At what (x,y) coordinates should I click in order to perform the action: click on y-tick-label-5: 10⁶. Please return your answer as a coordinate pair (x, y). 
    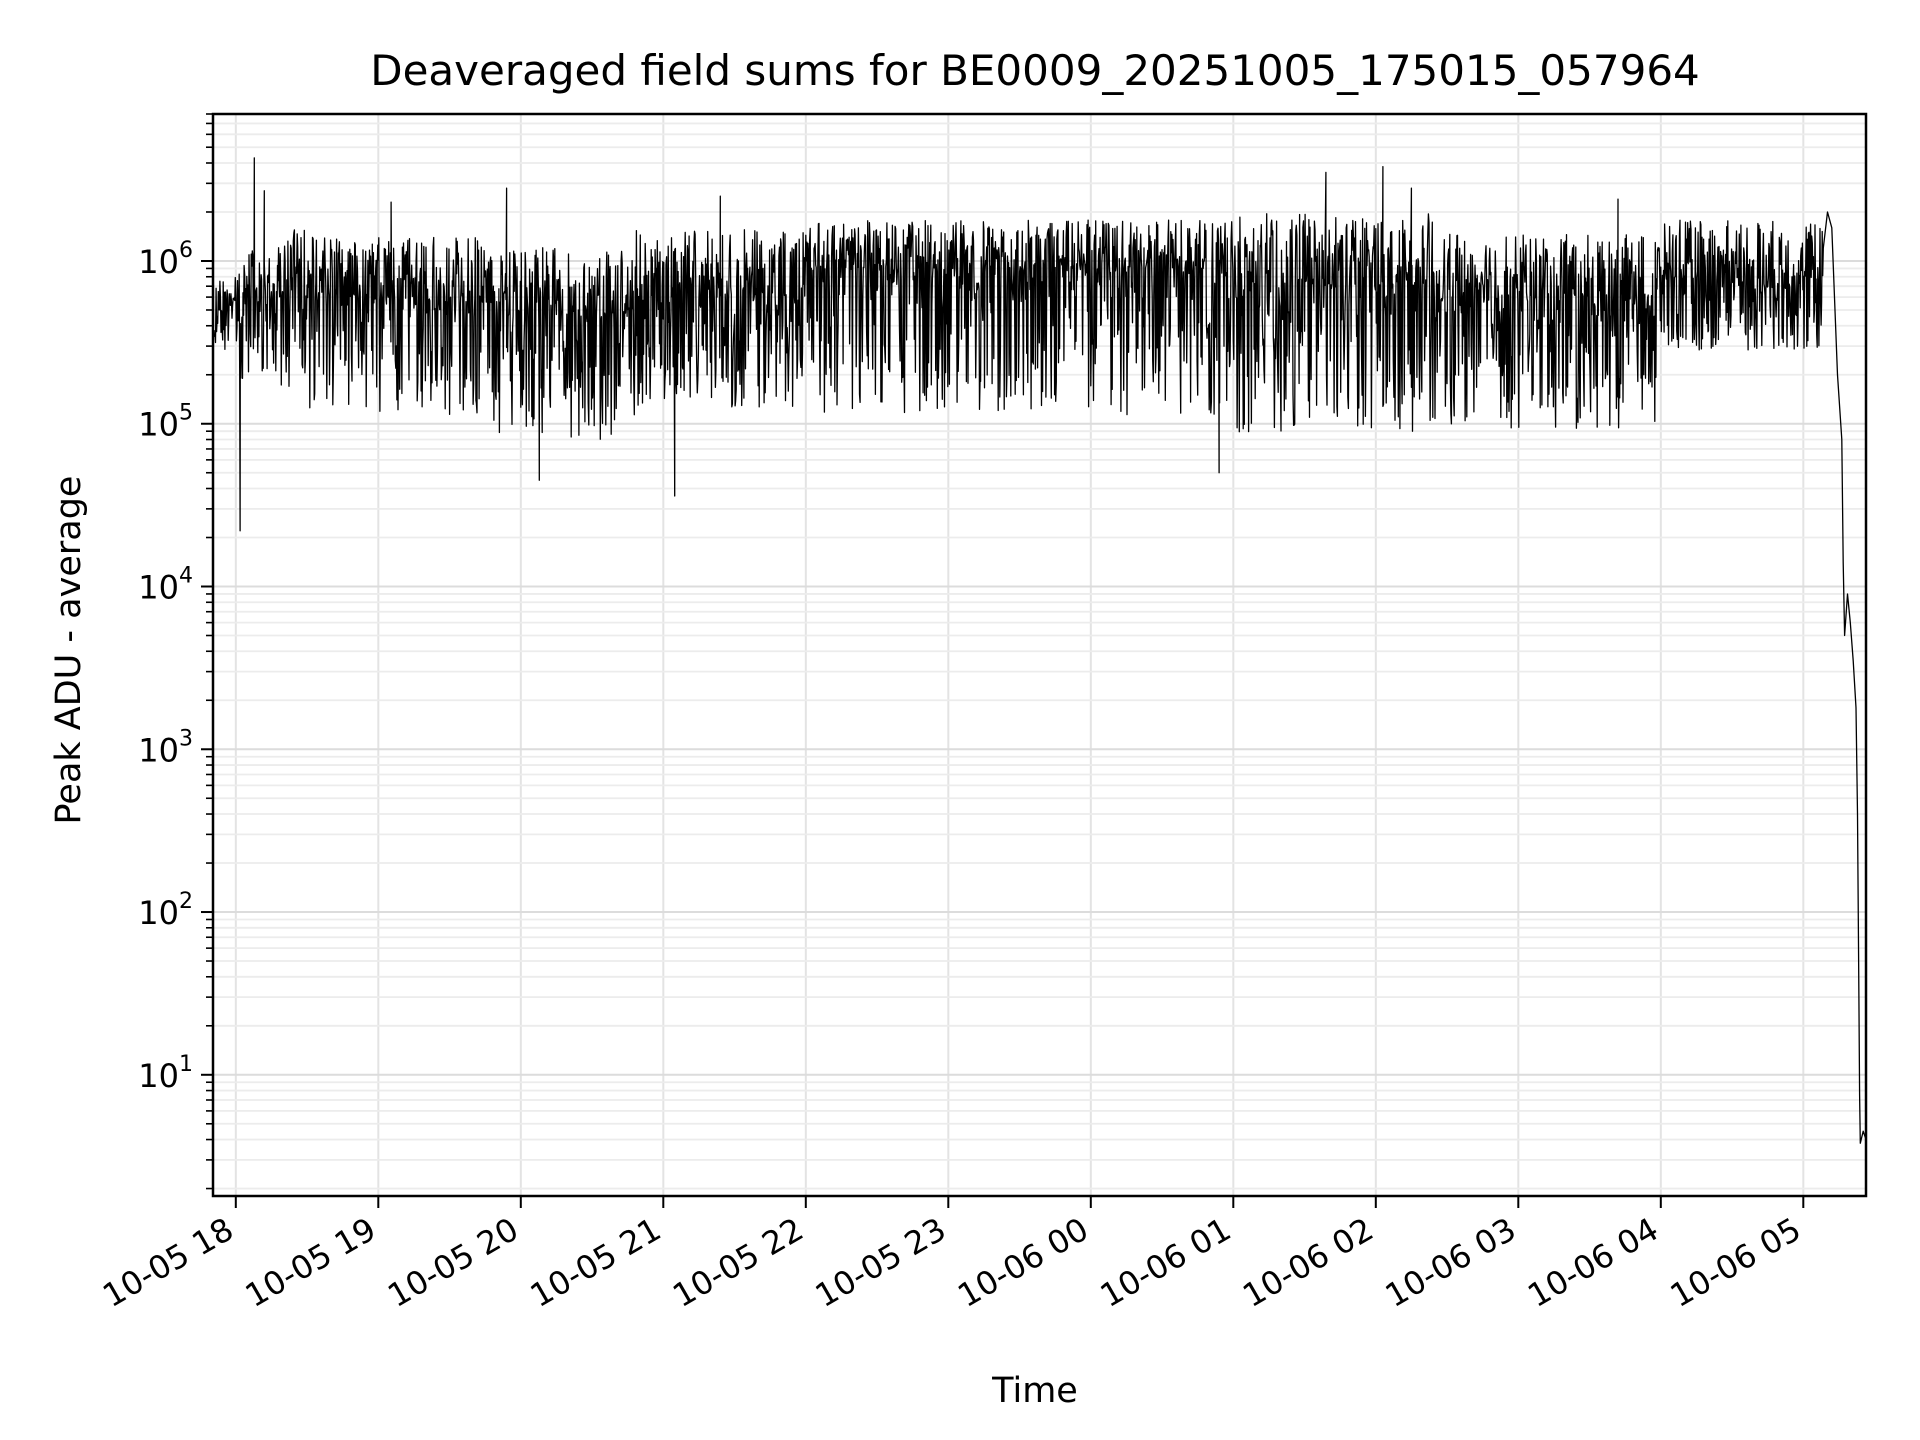
    Looking at the image, I should click on (165, 259).